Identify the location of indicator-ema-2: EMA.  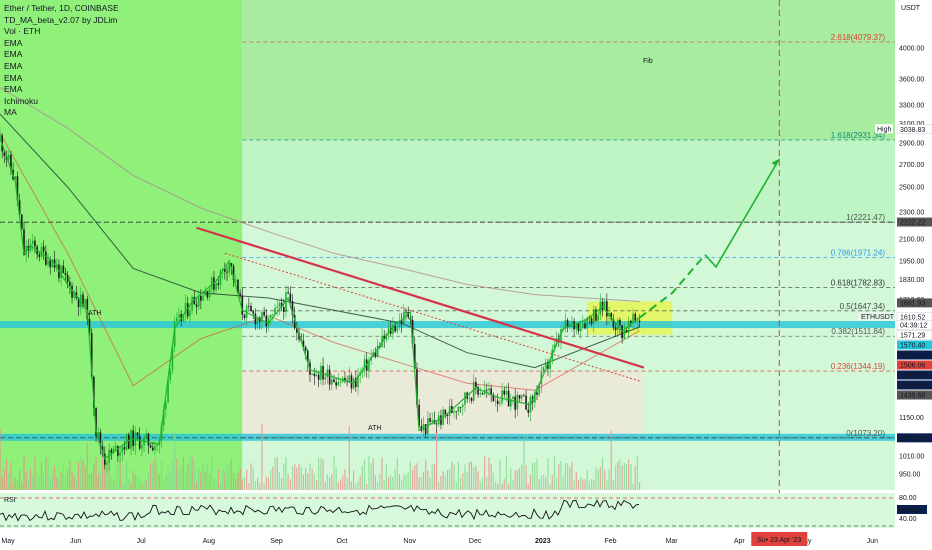
(13, 54).